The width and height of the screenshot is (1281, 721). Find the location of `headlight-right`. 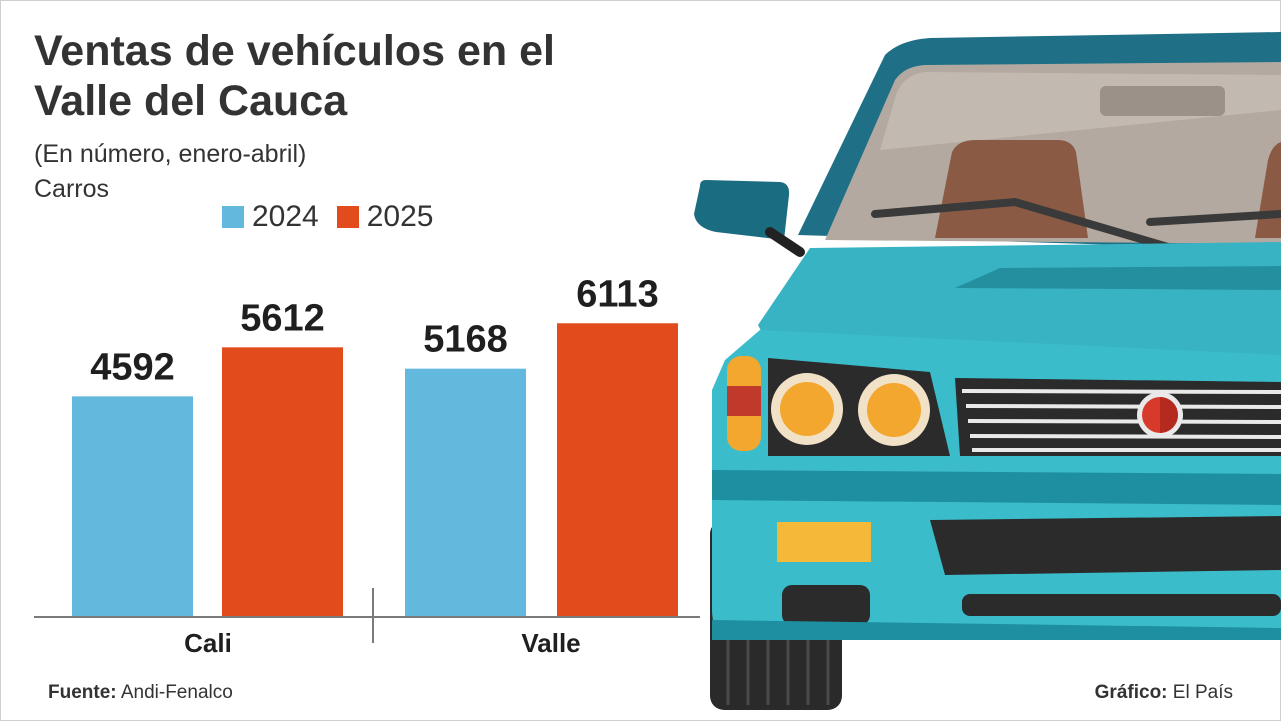

headlight-right is located at coordinates (894, 410).